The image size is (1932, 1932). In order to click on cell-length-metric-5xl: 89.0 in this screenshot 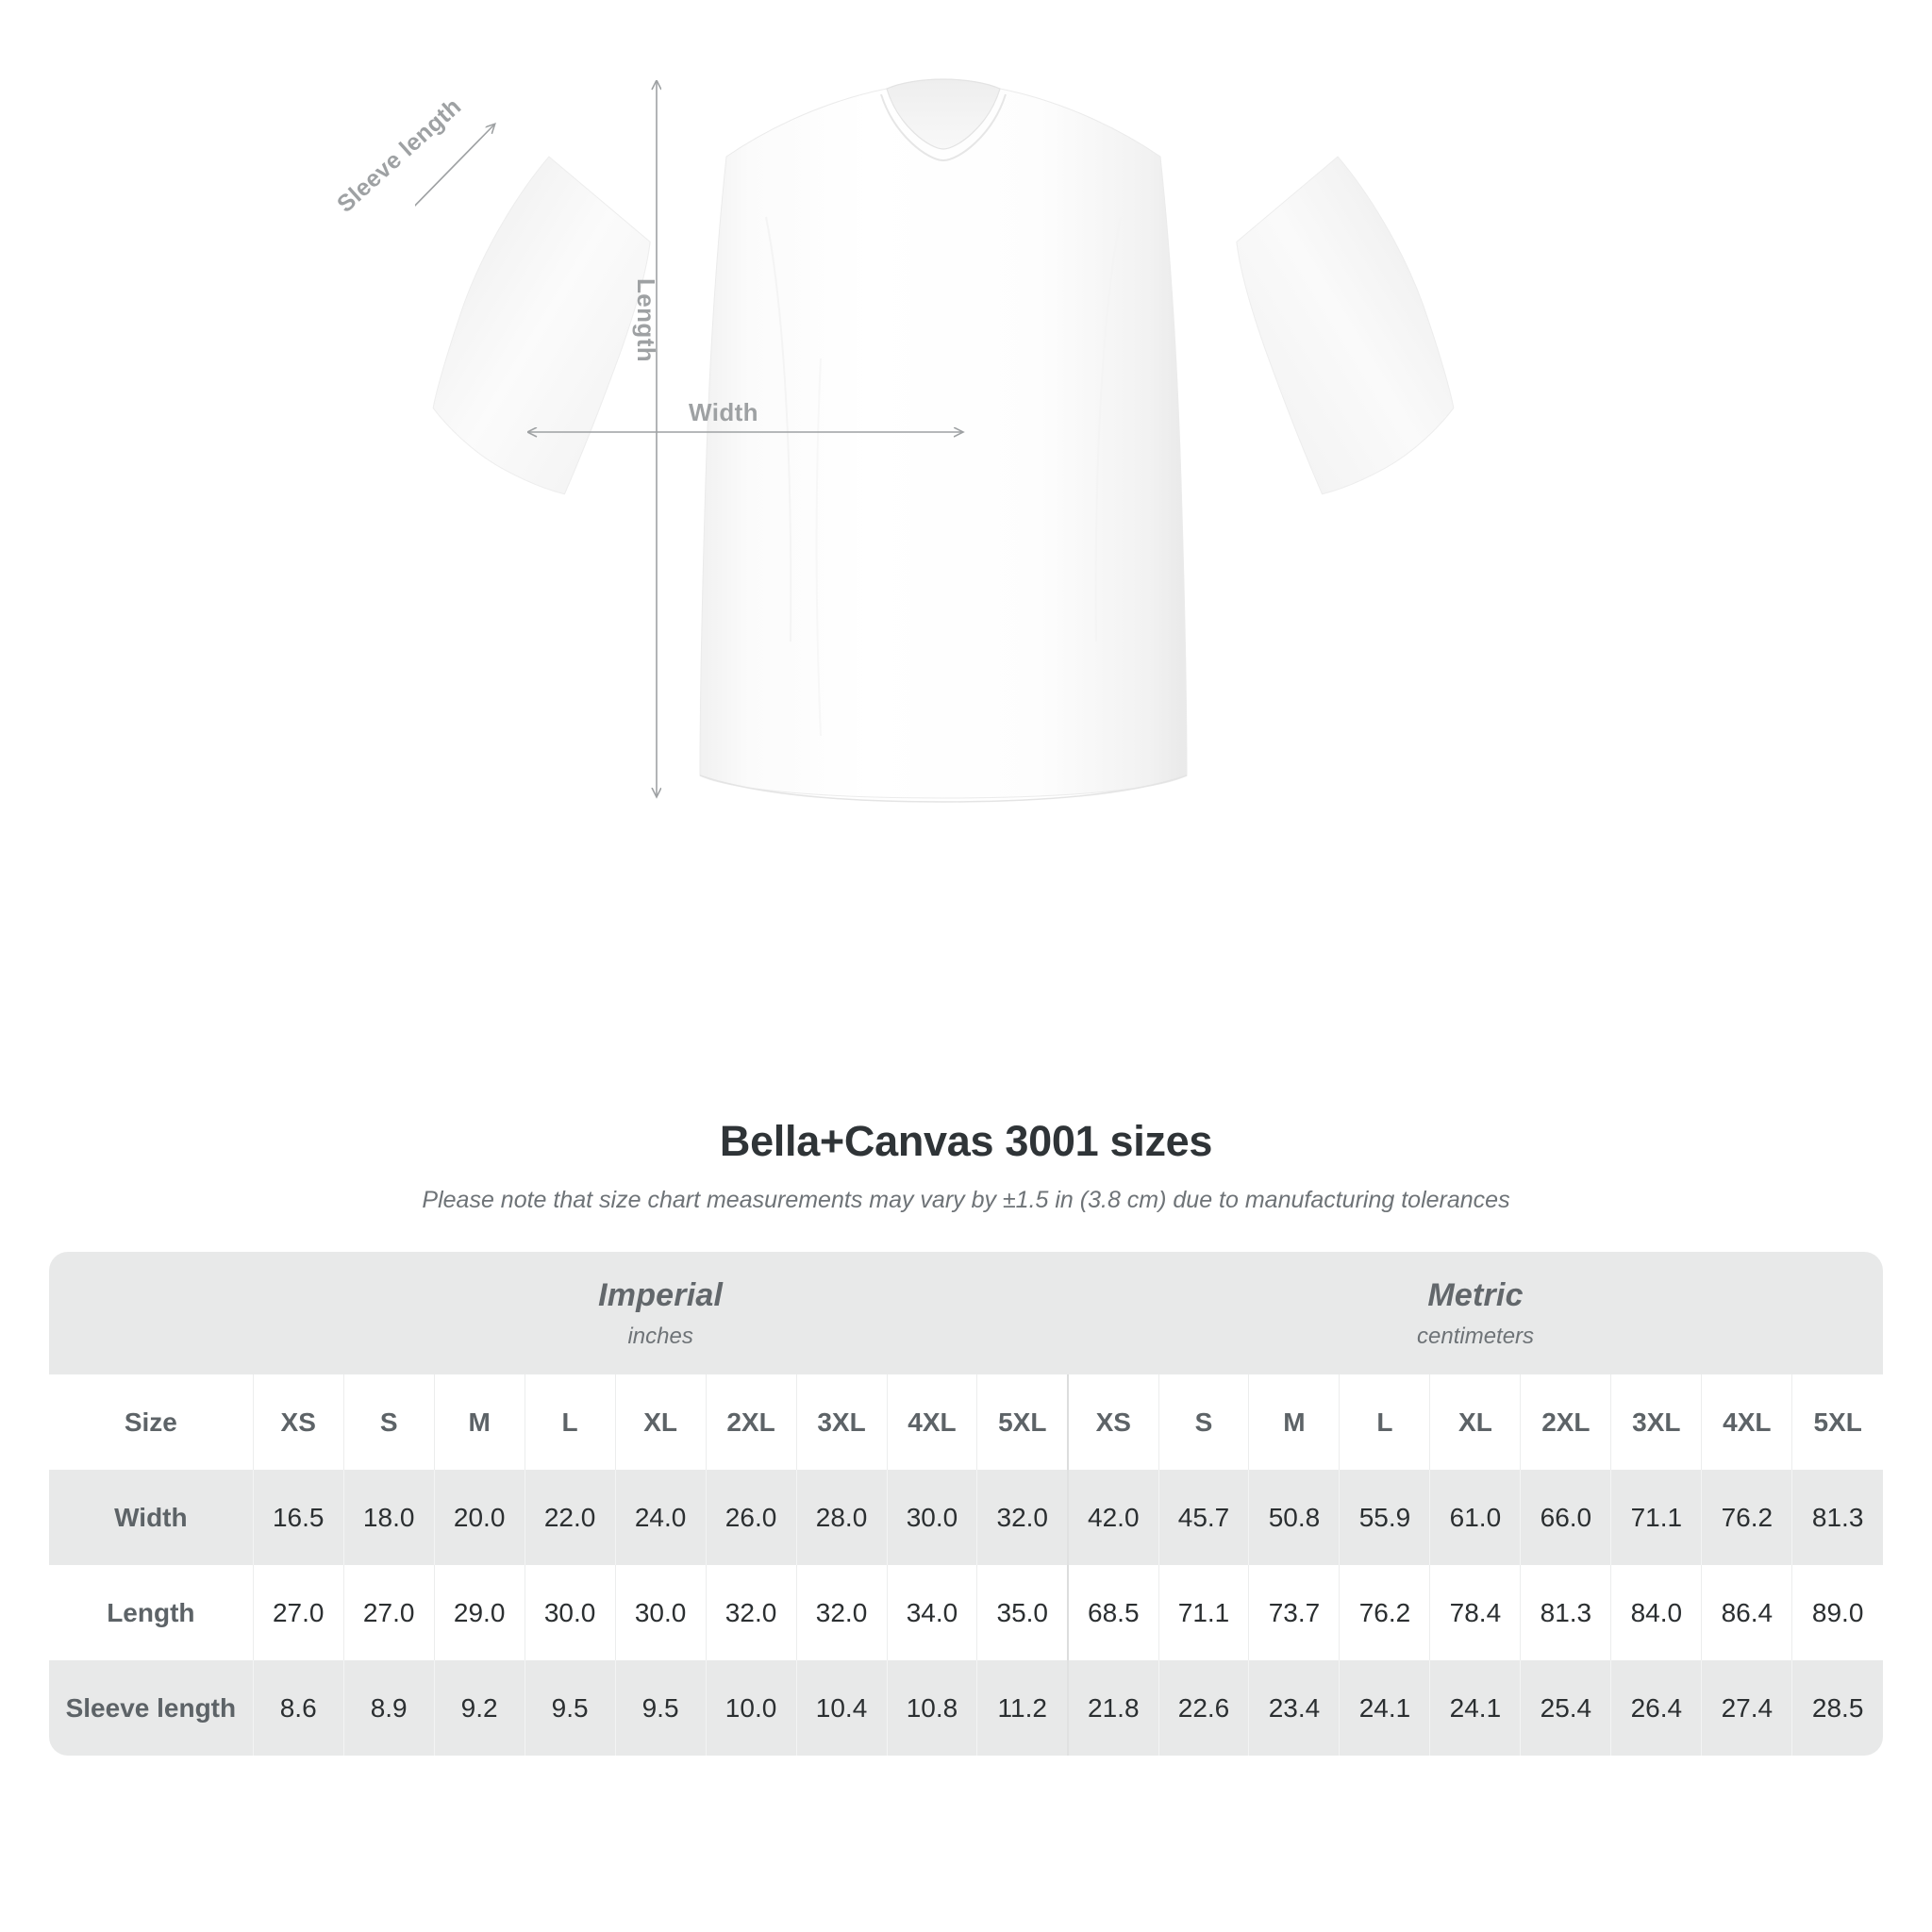, I will do `click(1837, 1613)`.